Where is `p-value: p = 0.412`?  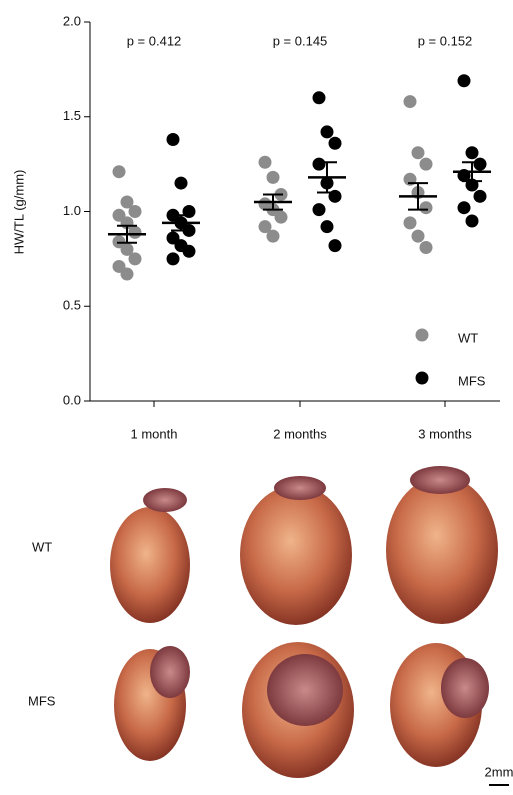 p-value: p = 0.412 is located at coordinates (154, 40).